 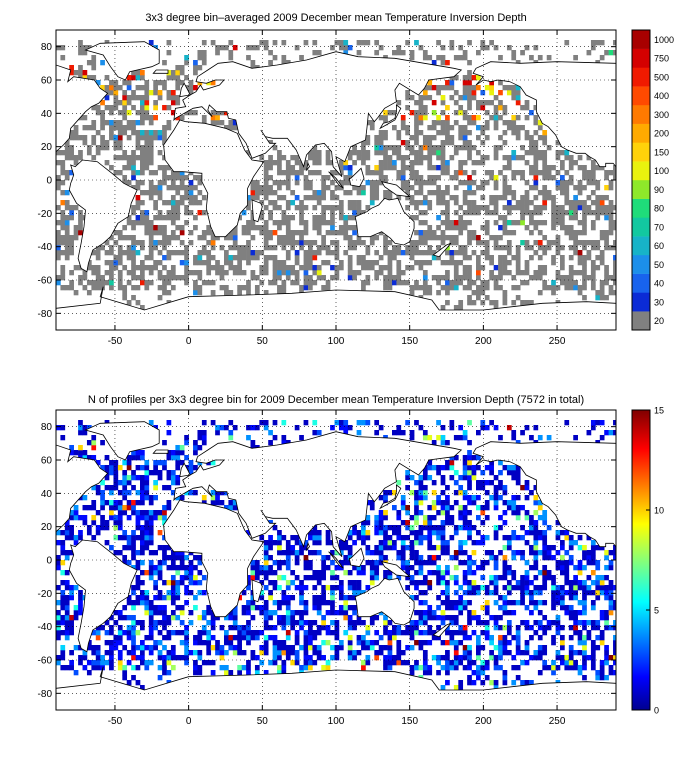 I want to click on colorbar-label: 40, so click(x=659, y=284).